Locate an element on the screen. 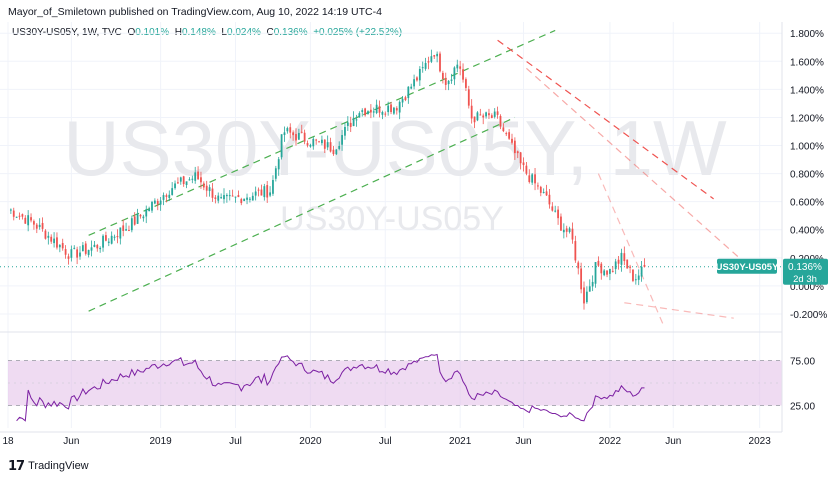  legend-close-label: C is located at coordinates (270, 32).